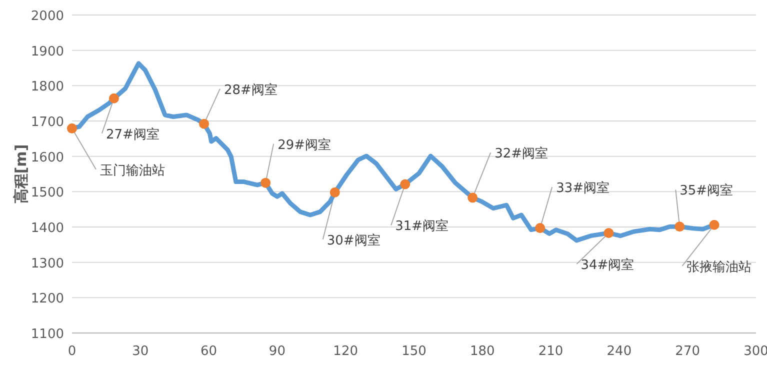  What do you see at coordinates (607, 265) in the screenshot?
I see `annotation: 34#阀室` at bounding box center [607, 265].